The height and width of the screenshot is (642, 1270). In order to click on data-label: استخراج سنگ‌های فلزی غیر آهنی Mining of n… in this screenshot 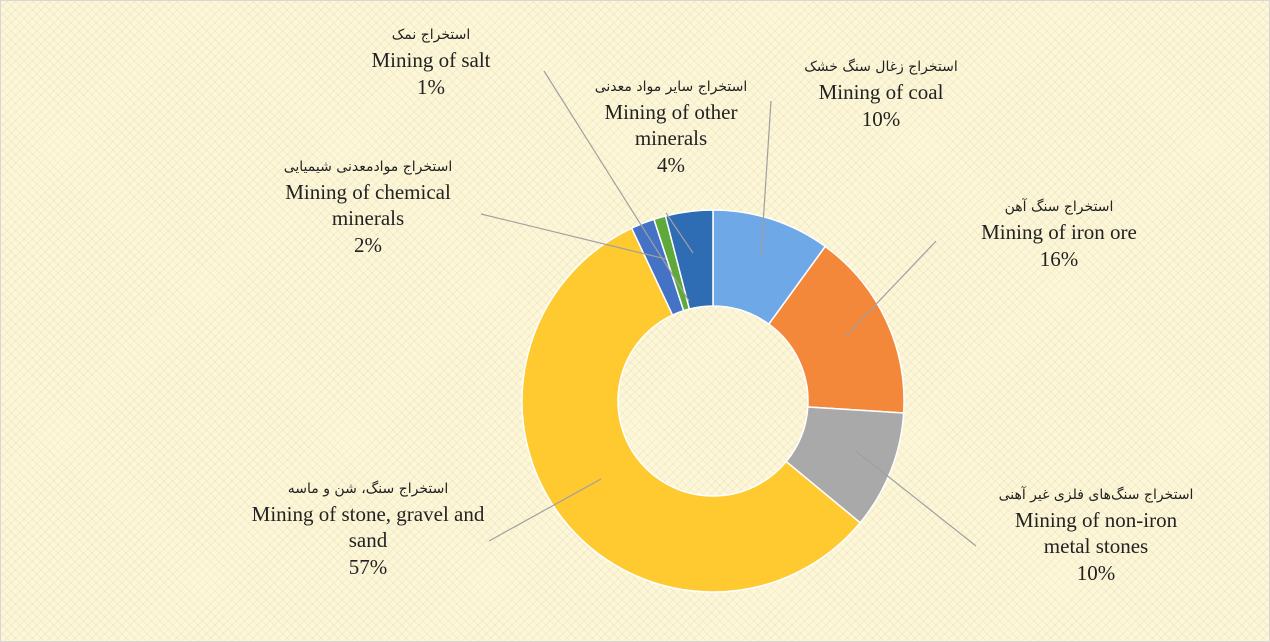, I will do `click(1096, 537)`.